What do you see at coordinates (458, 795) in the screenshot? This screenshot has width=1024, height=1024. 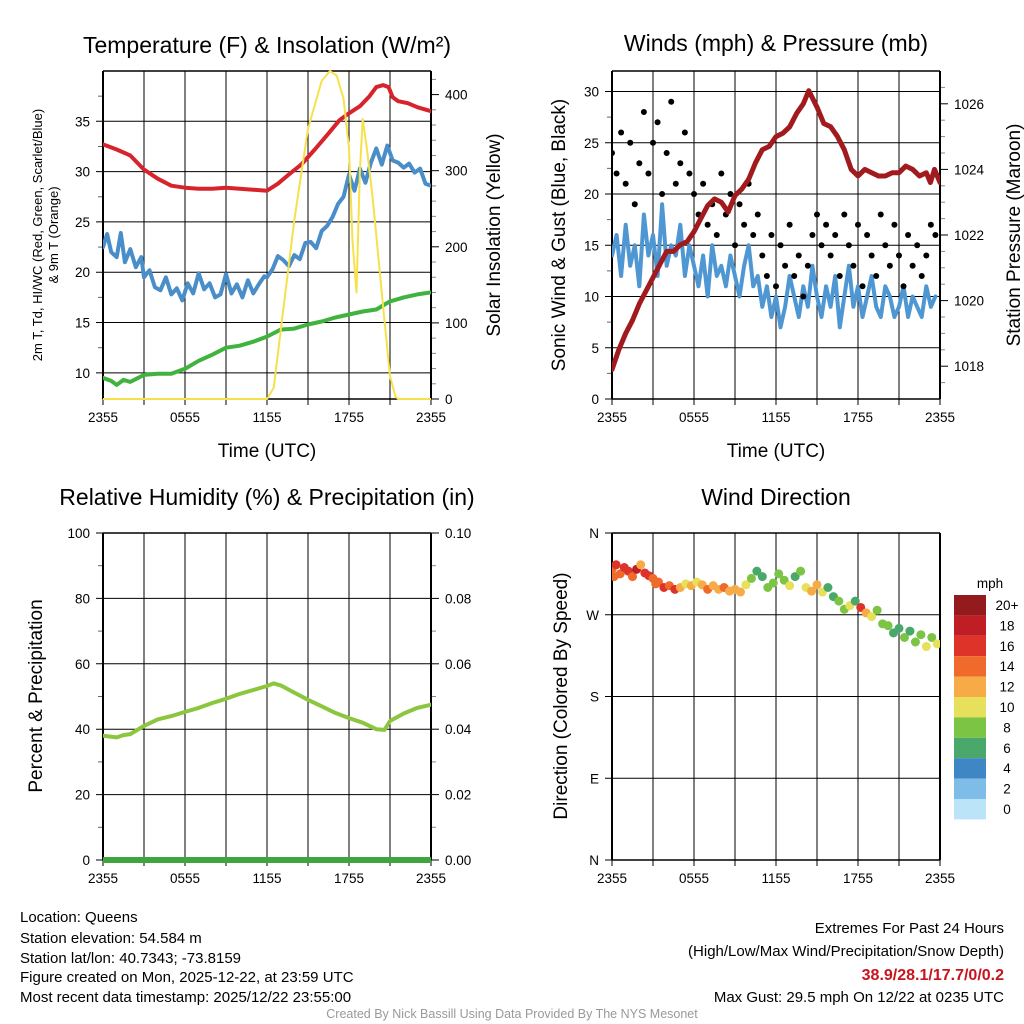 I see `right-tick-label: 0.02` at bounding box center [458, 795].